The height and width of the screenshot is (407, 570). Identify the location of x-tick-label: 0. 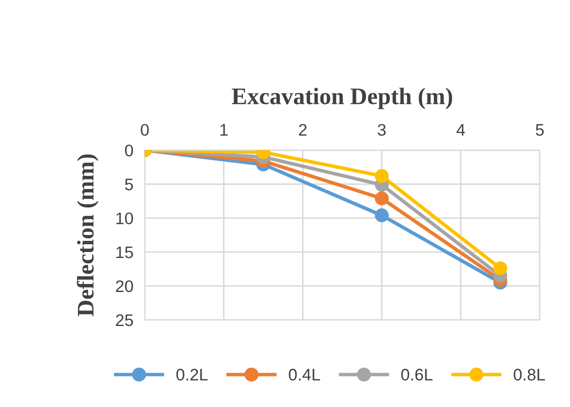
(144, 130).